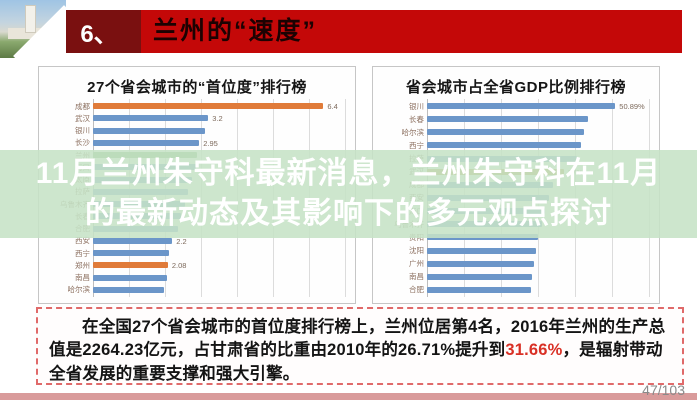 The image size is (697, 400). What do you see at coordinates (411, 31) in the screenshot?
I see `slide-title: 兰州的“速度”` at bounding box center [411, 31].